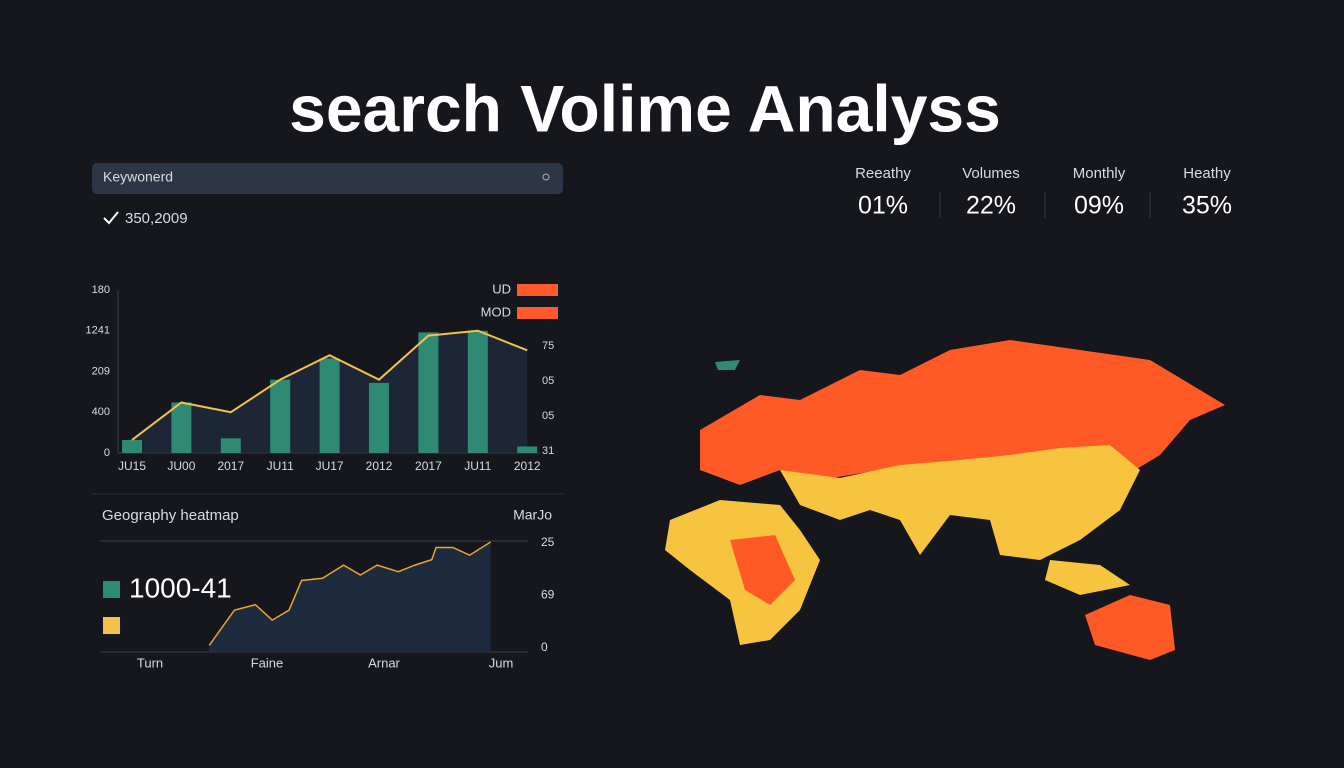 This screenshot has width=1344, height=768. What do you see at coordinates (548, 346) in the screenshot?
I see `y2-tick-label: 75` at bounding box center [548, 346].